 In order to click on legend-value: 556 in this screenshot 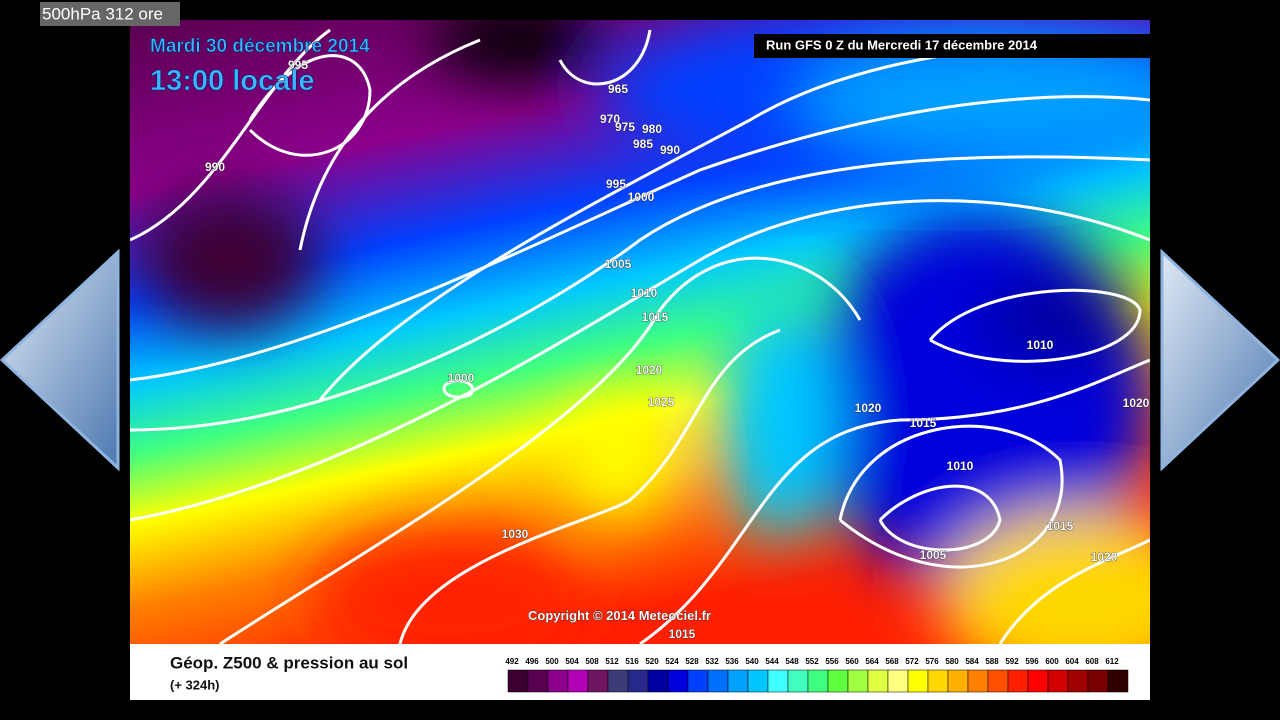, I will do `click(832, 661)`.